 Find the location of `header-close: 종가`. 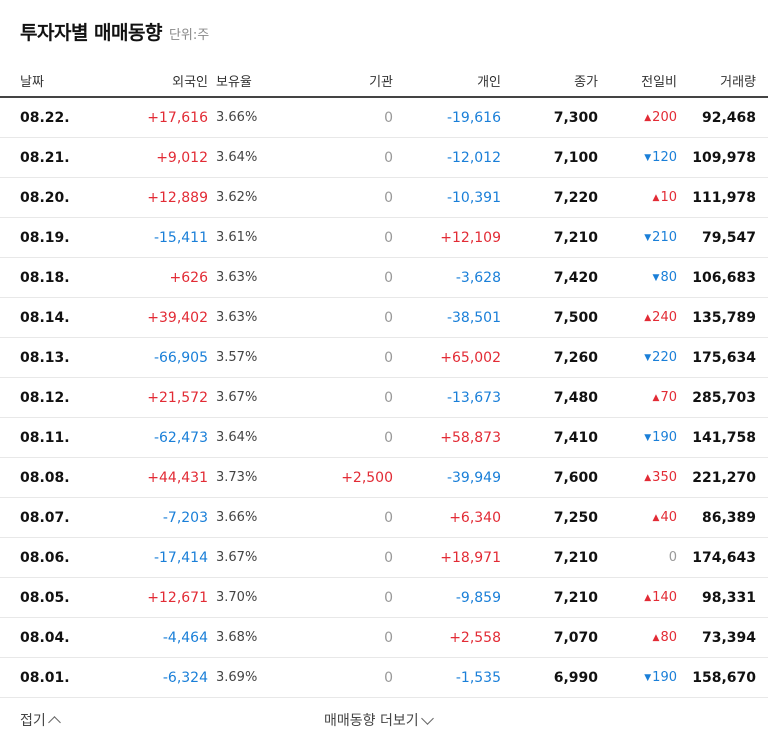

header-close: 종가 is located at coordinates (549, 81).